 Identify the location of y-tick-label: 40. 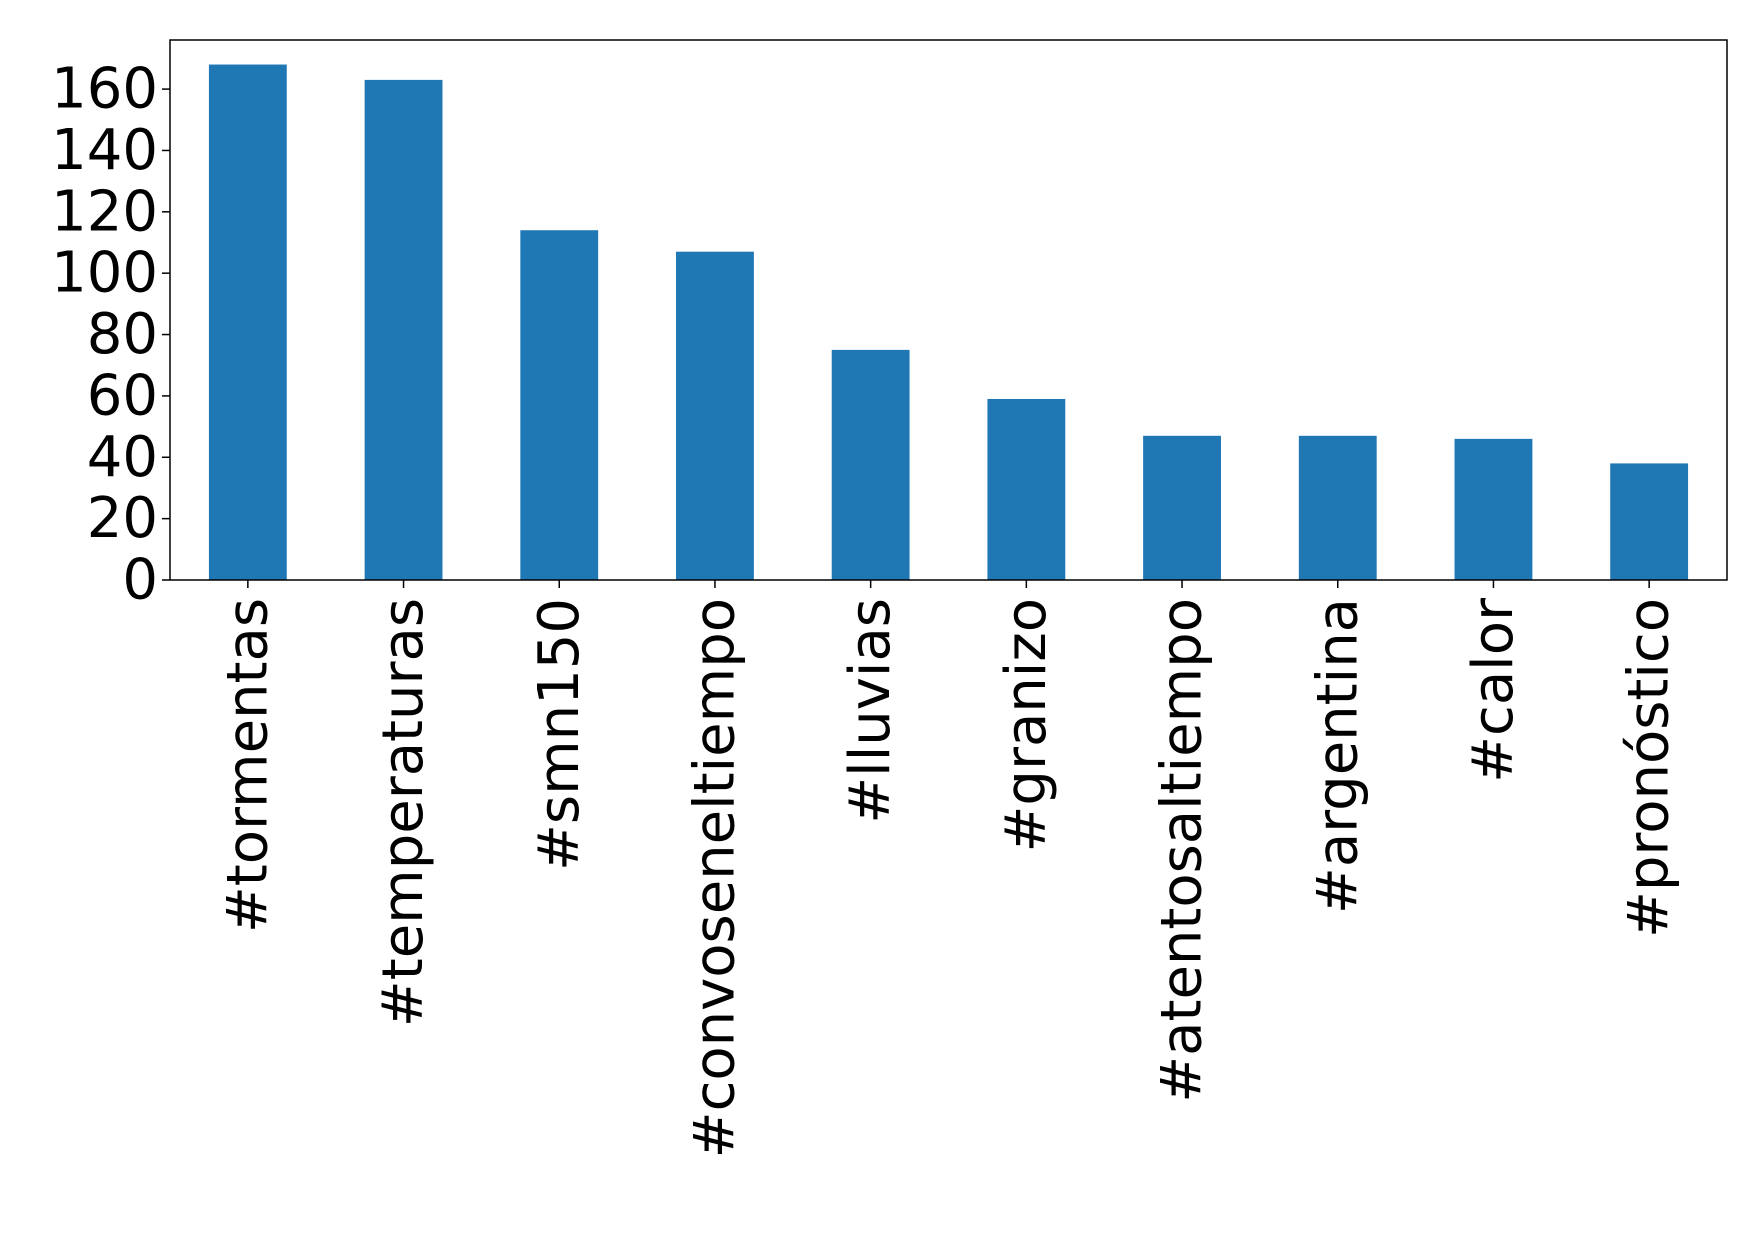
(122, 457).